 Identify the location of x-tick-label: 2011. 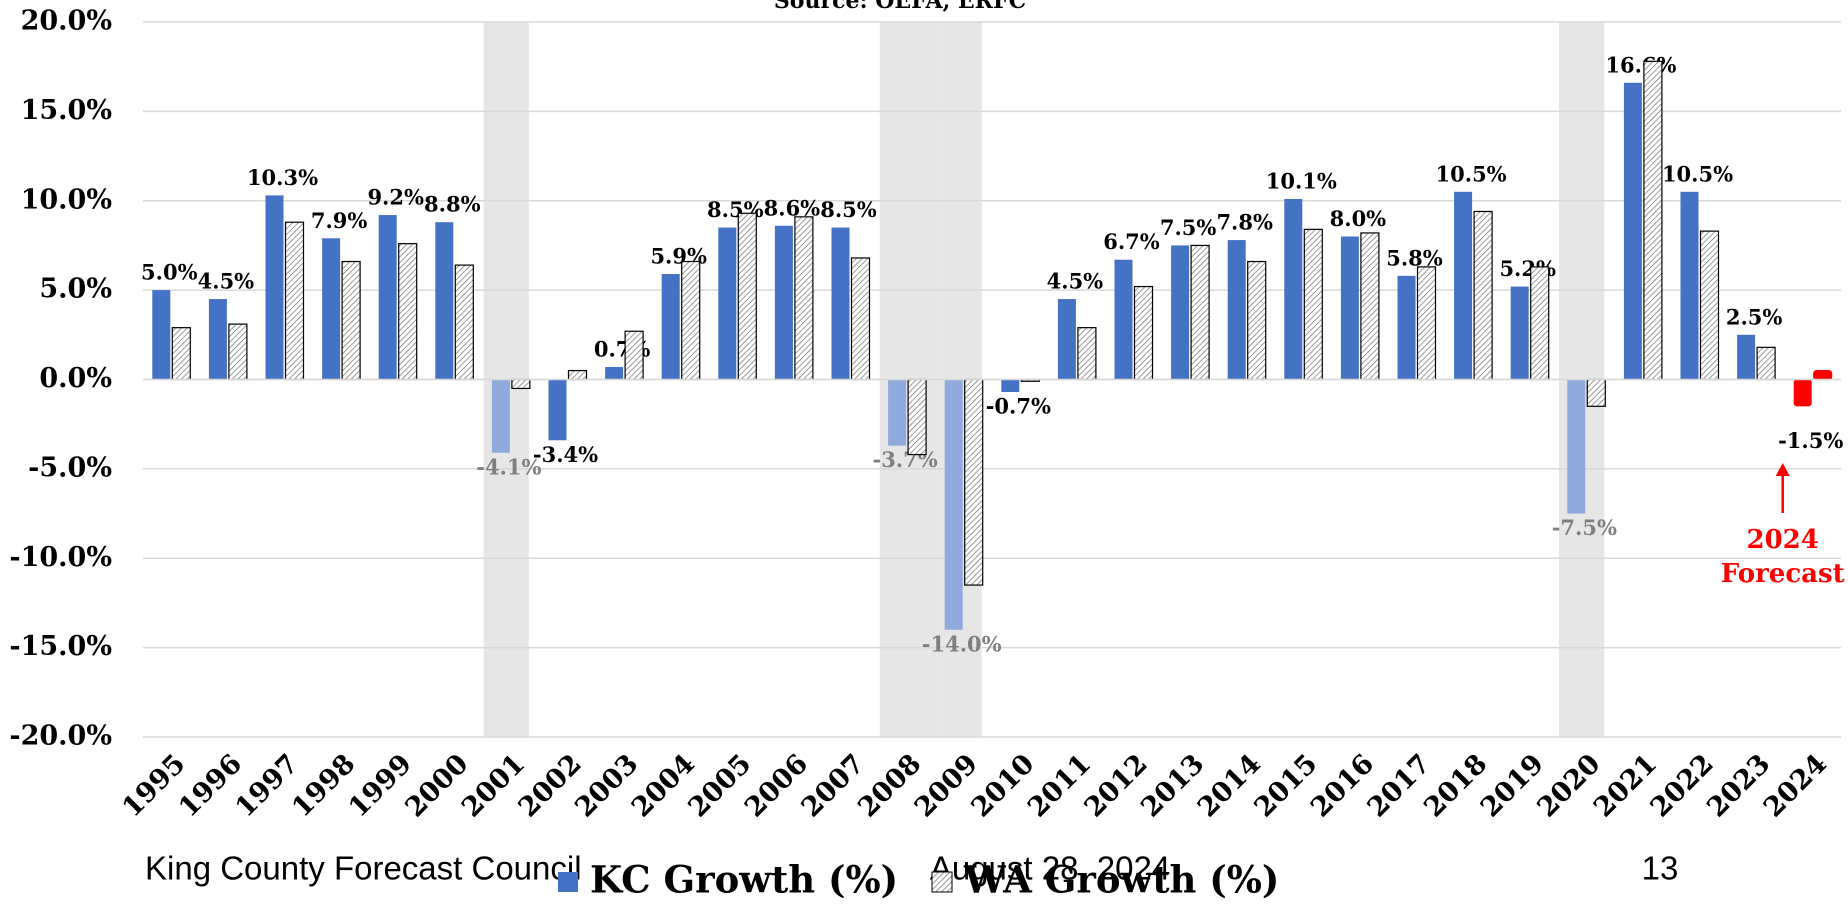
(1059, 785).